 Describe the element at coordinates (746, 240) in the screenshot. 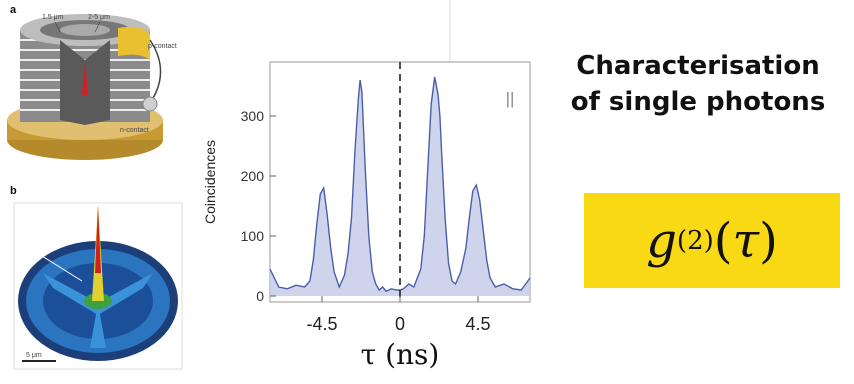

I see `formula-argument: τ` at that location.